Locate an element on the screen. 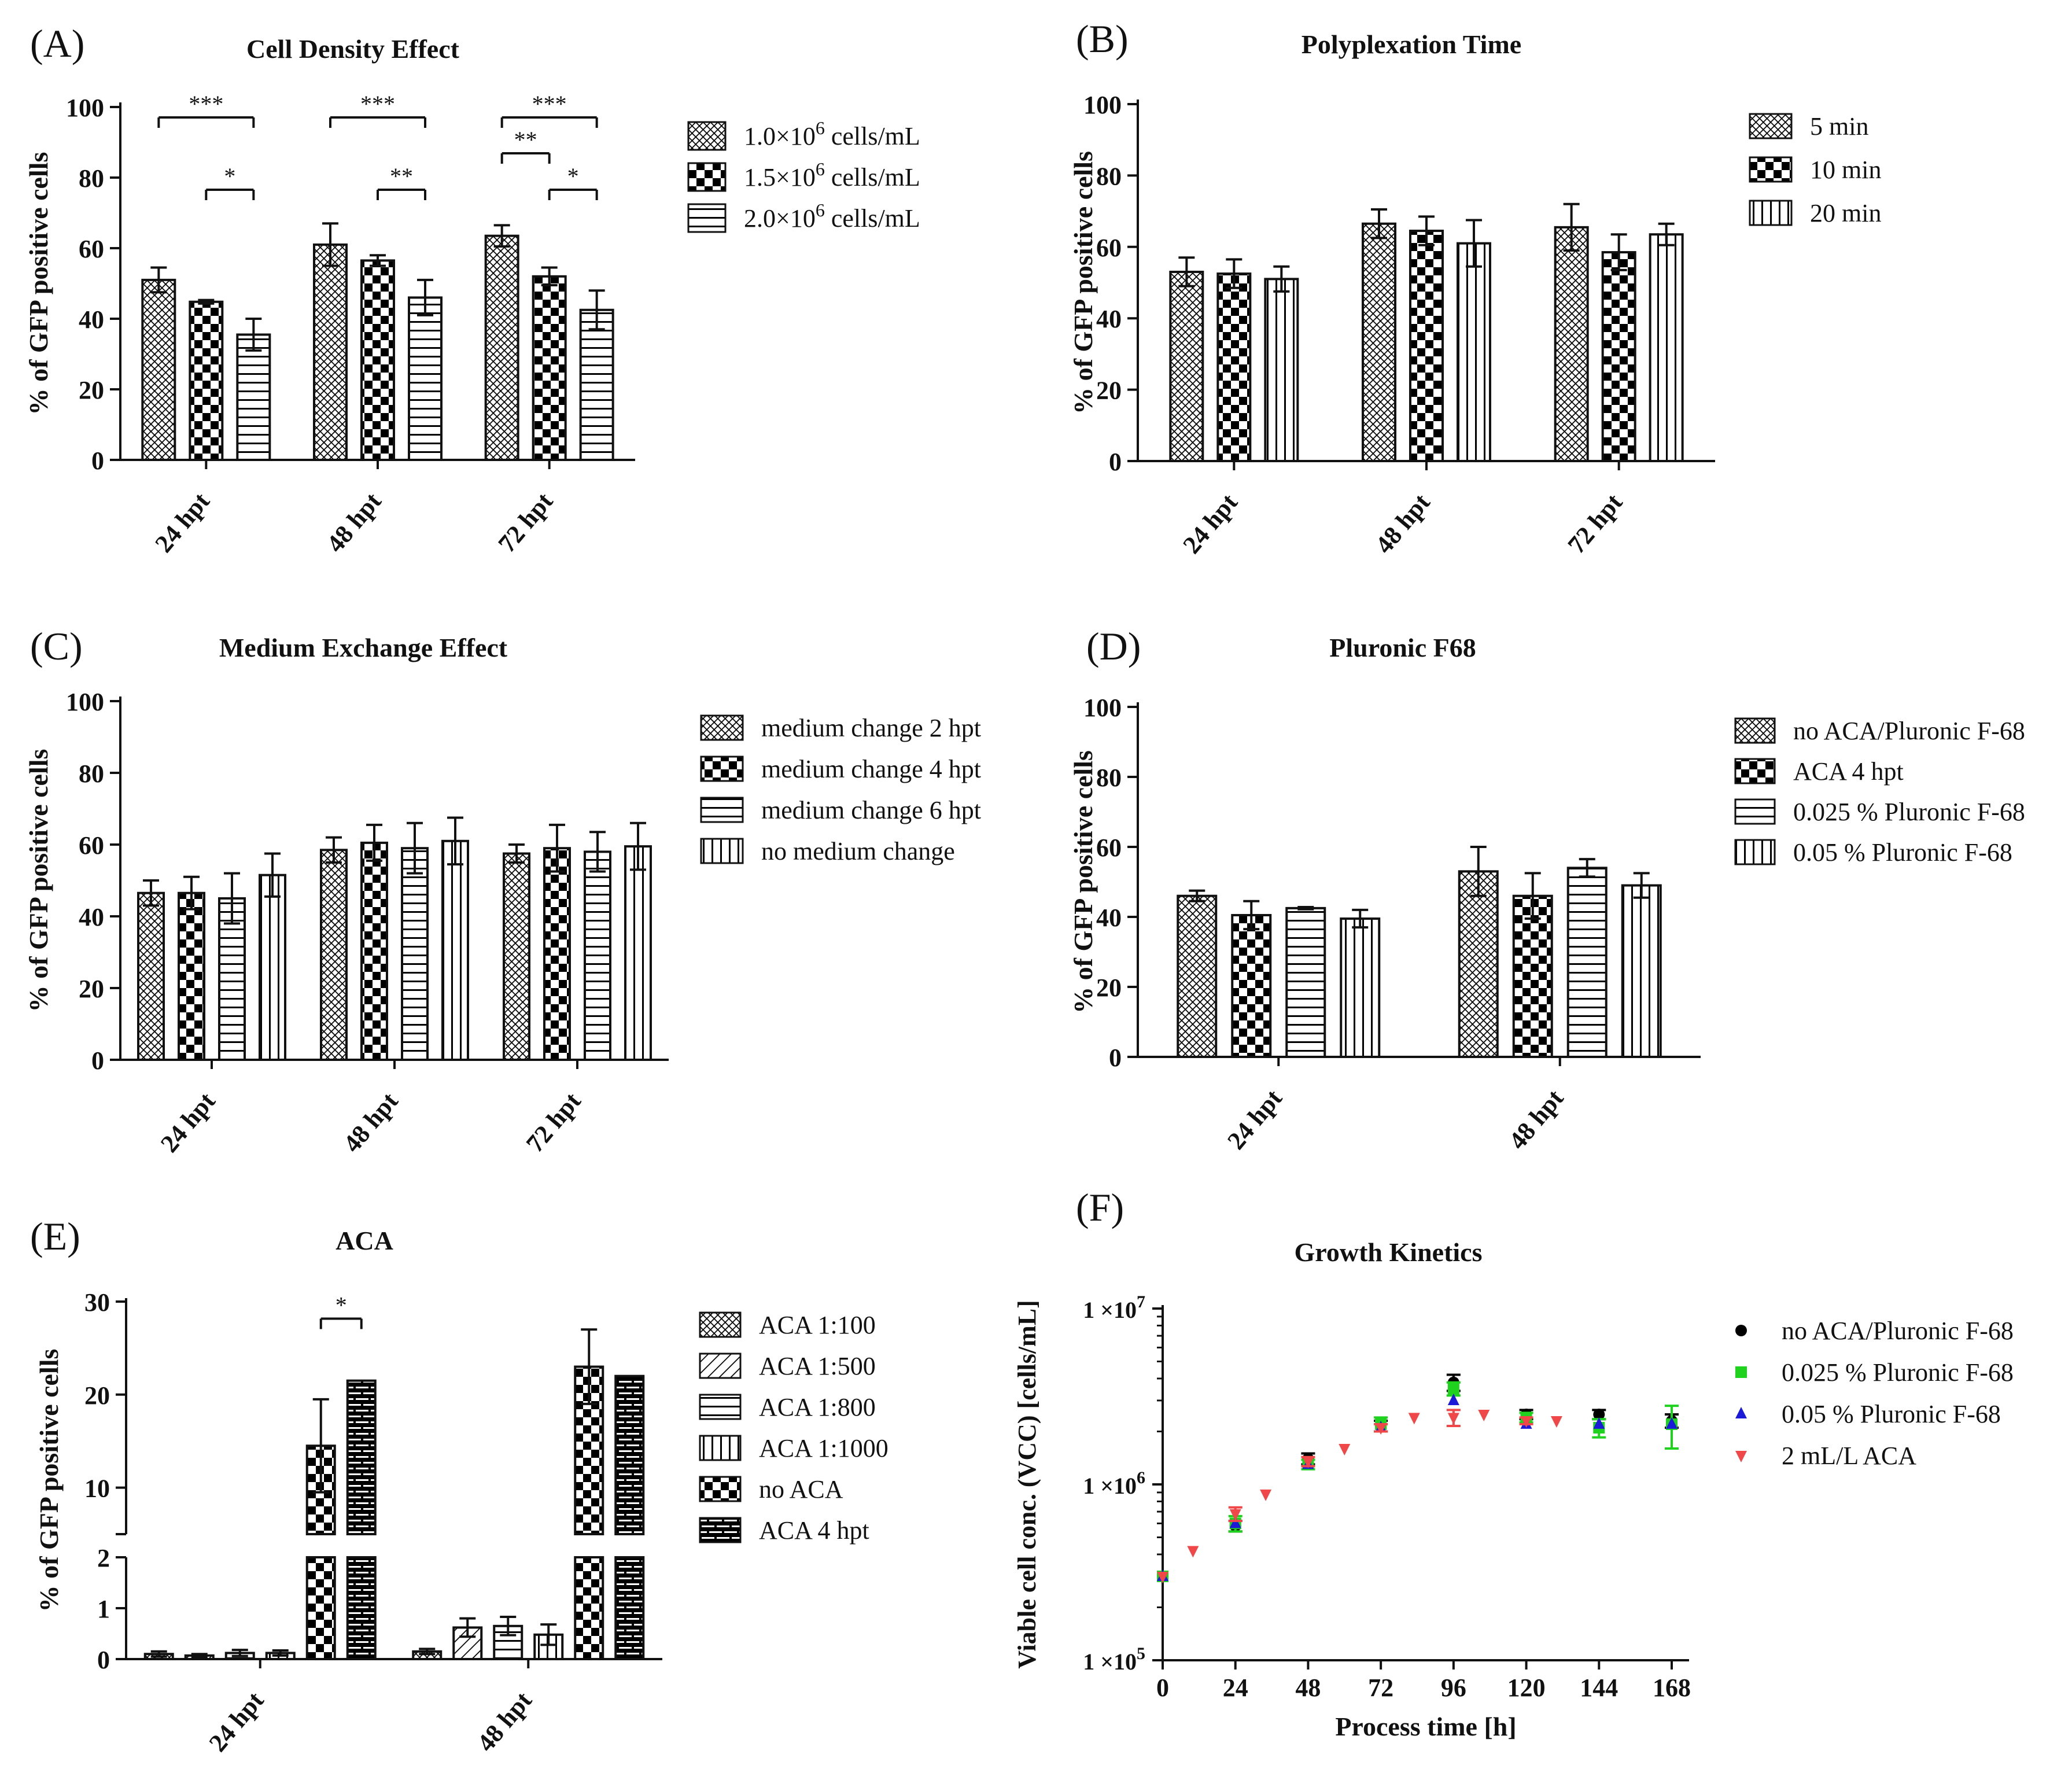 The height and width of the screenshot is (1780, 2072). panel-b-legend-label: 20 min is located at coordinates (1845, 213).